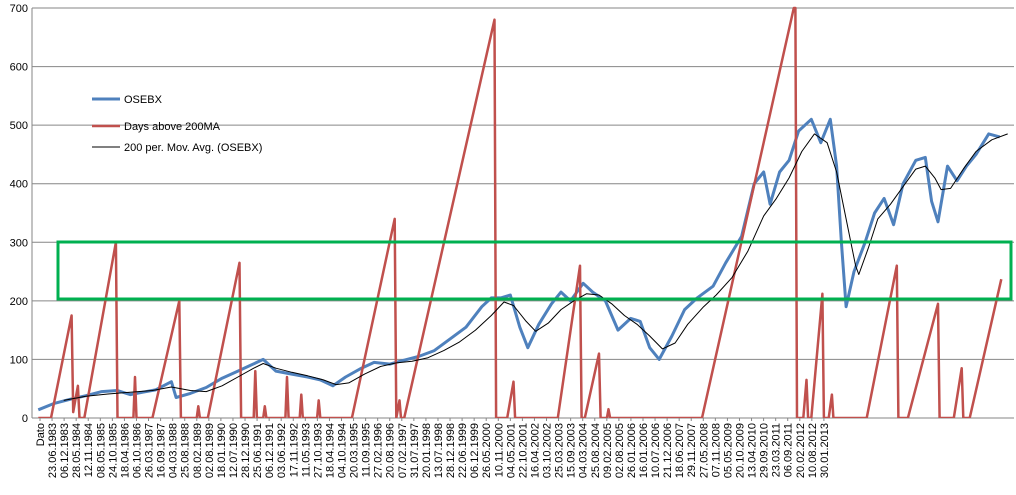 This screenshot has width=1016, height=495. What do you see at coordinates (789, 450) in the screenshot?
I see `x-tick-label: 06.09.2011` at bounding box center [789, 450].